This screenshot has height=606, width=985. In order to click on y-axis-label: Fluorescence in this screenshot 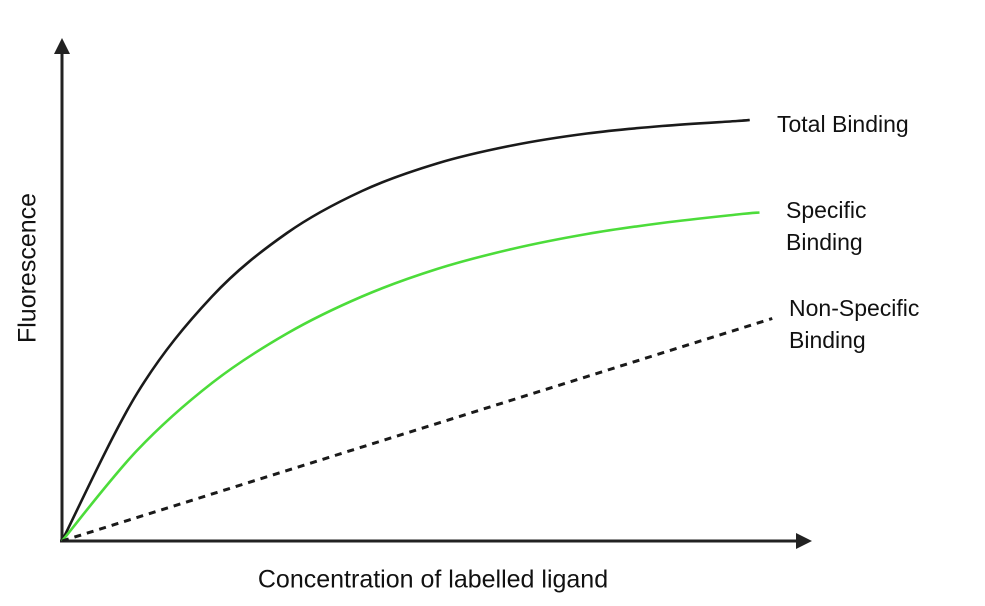, I will do `click(27, 268)`.